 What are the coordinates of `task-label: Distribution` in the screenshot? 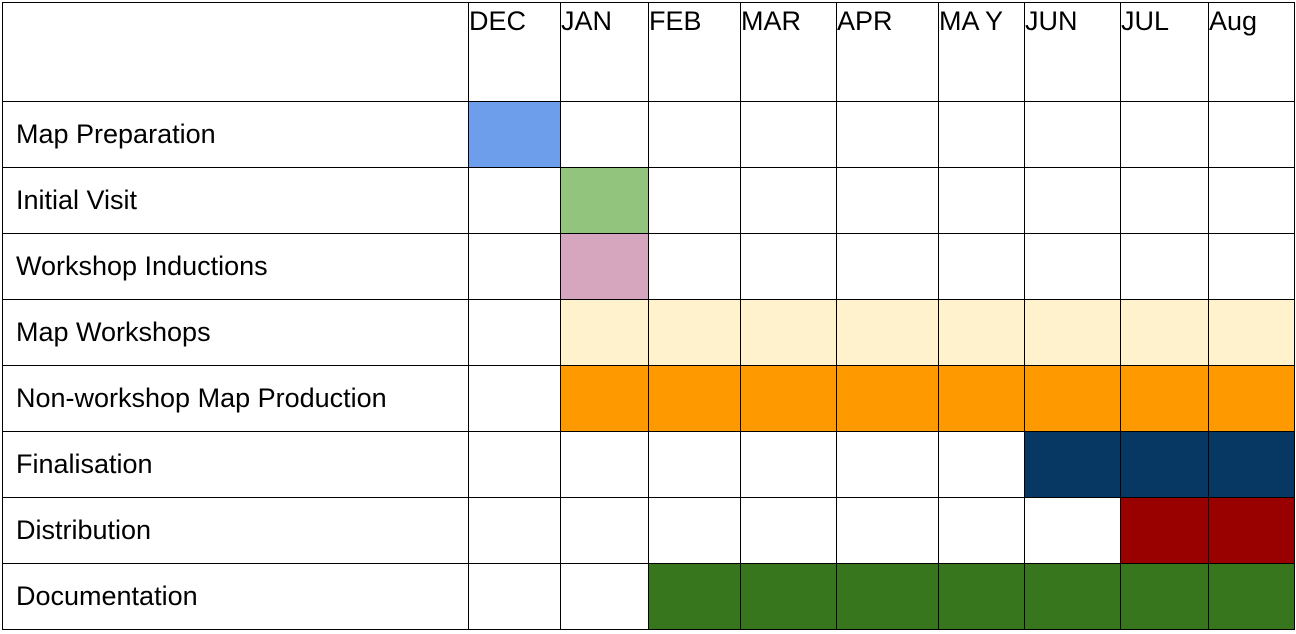 It's located at (235, 530).